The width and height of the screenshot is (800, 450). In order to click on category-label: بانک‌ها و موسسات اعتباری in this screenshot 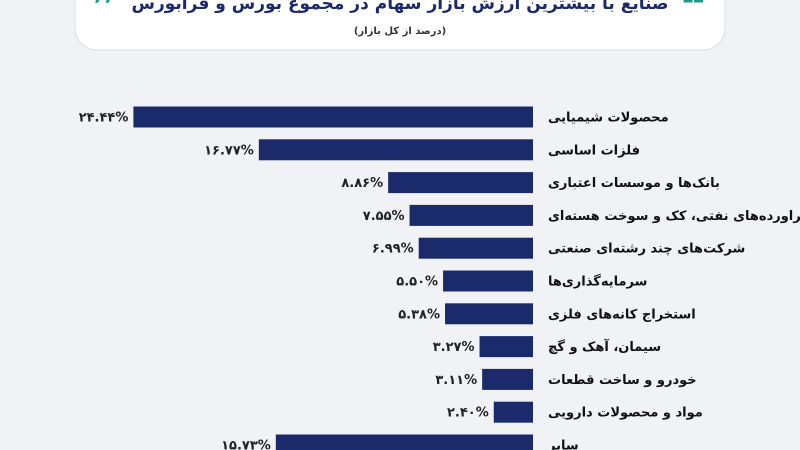, I will do `click(634, 183)`.